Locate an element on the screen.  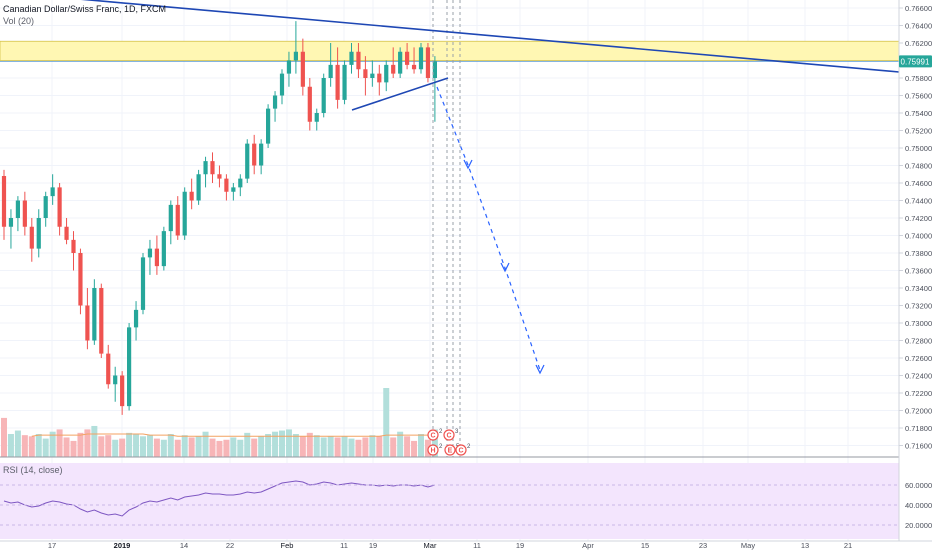
time-tick-label: 13 is located at coordinates (805, 545).